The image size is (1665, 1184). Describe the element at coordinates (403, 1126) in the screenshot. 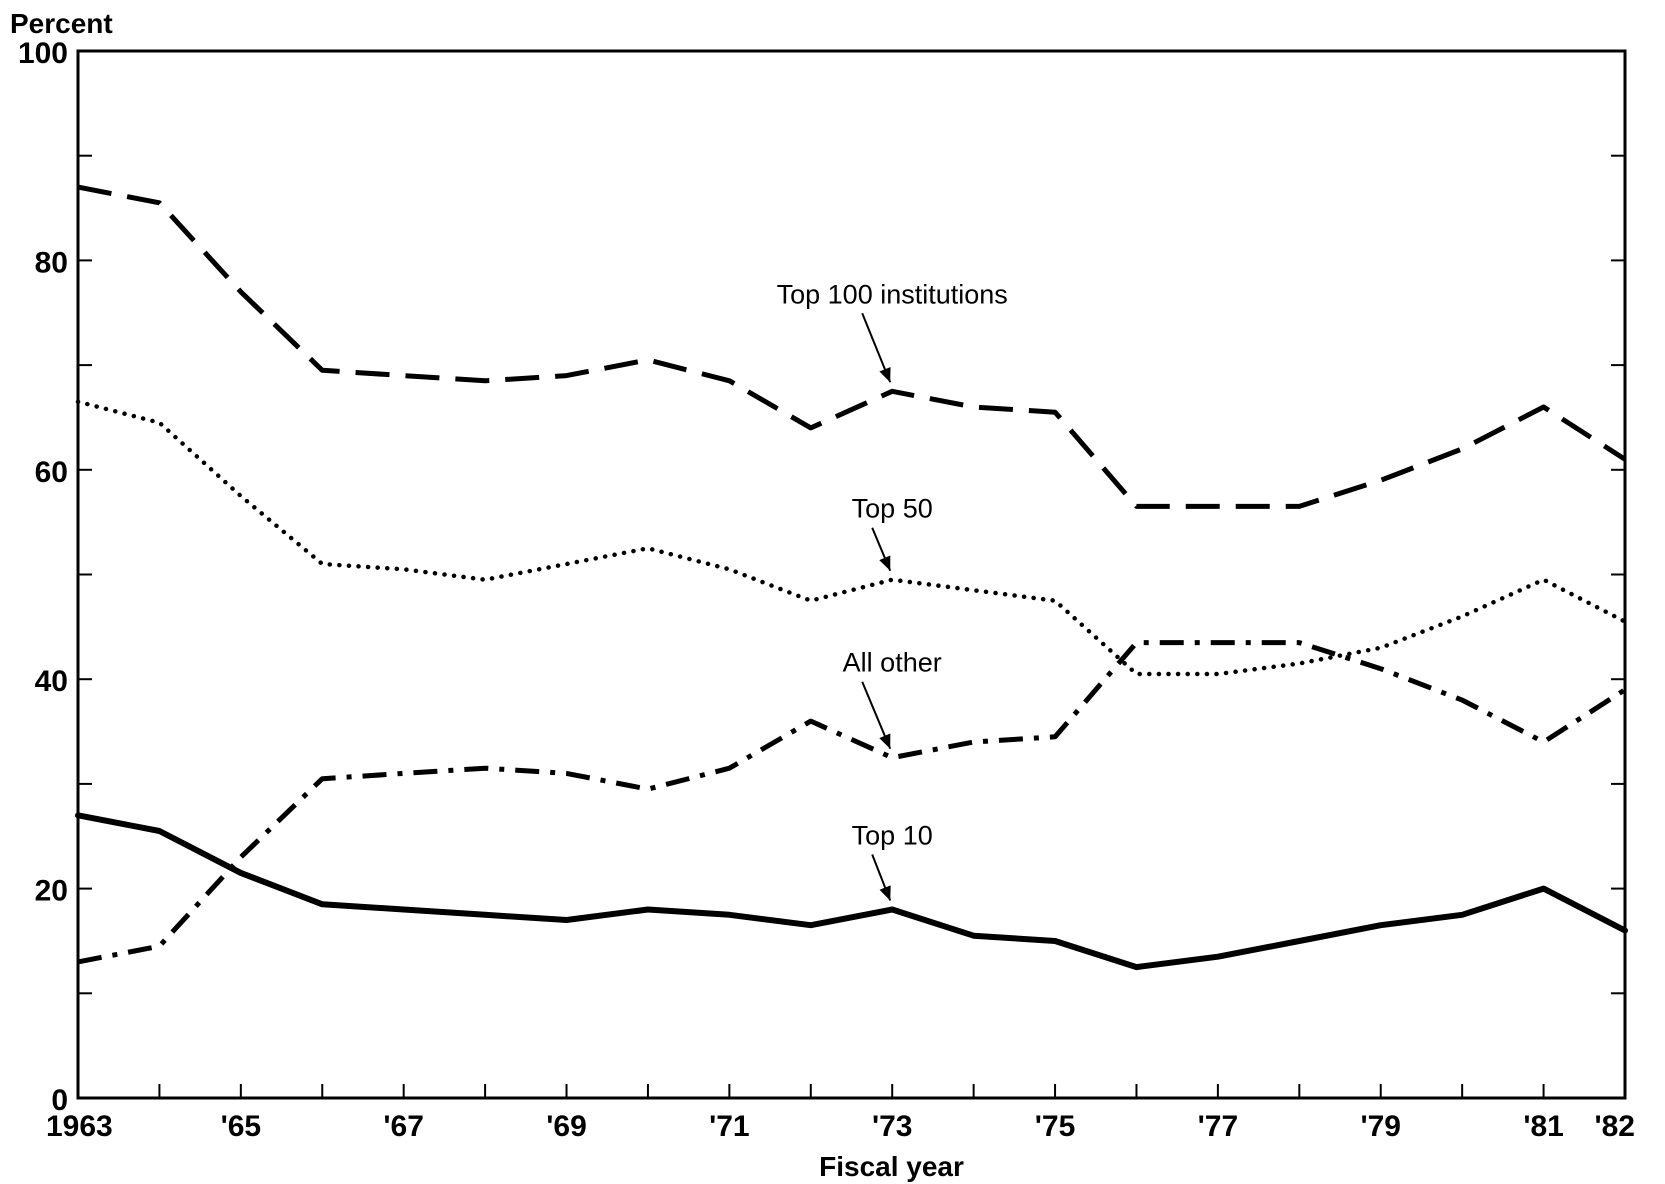

I see `x-tick-label: '67` at that location.